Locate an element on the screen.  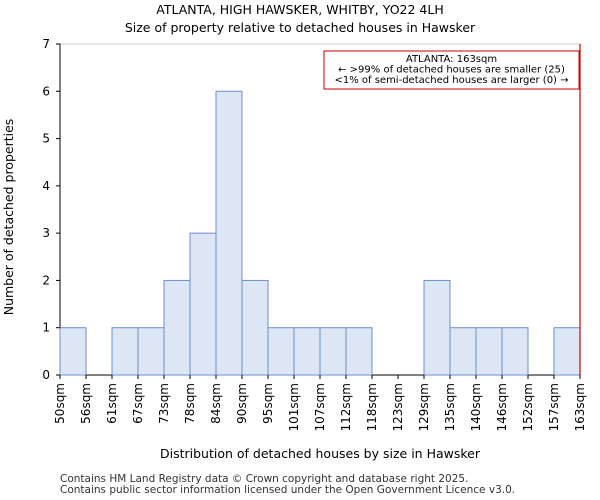
bar-157sqm is located at coordinates (567, 351).